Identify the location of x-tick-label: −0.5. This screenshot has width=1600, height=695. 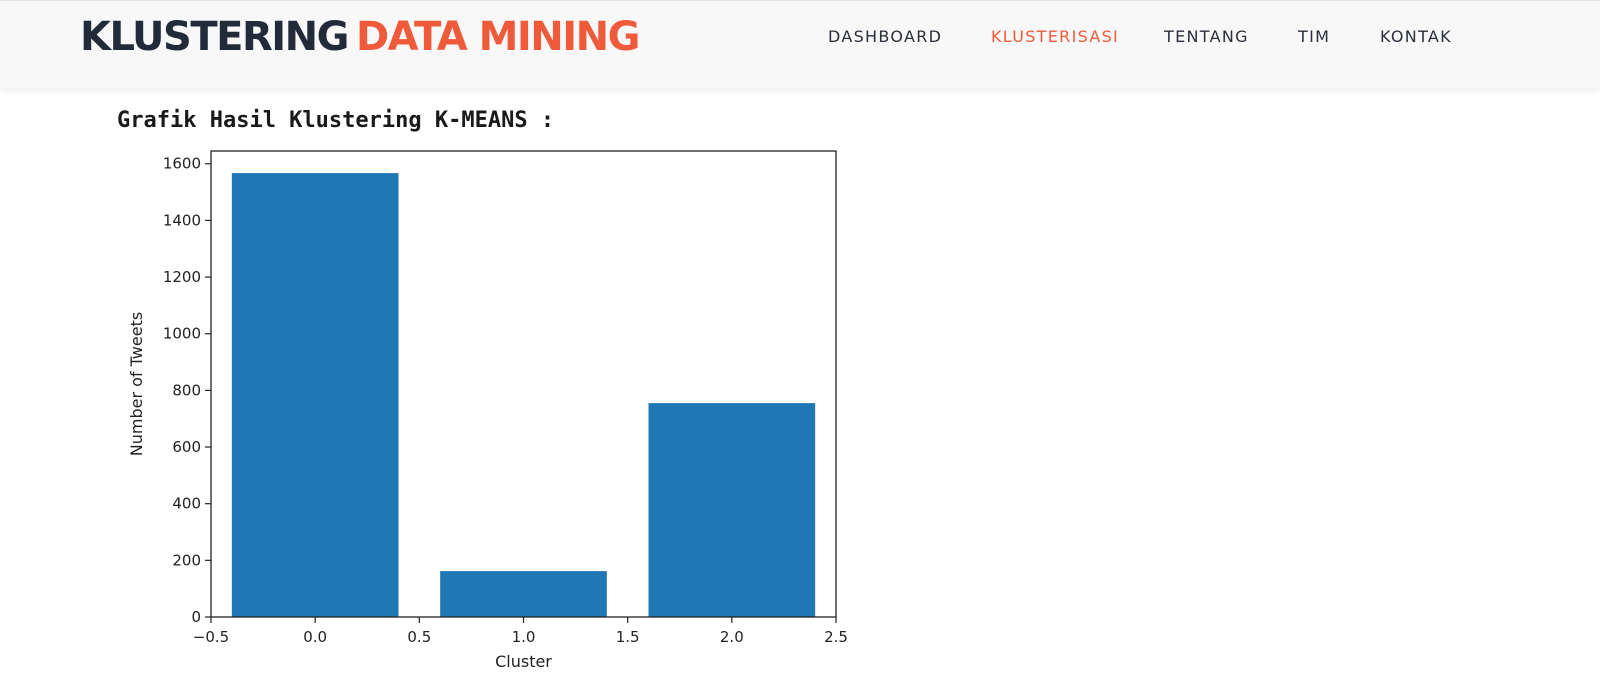
(211, 637).